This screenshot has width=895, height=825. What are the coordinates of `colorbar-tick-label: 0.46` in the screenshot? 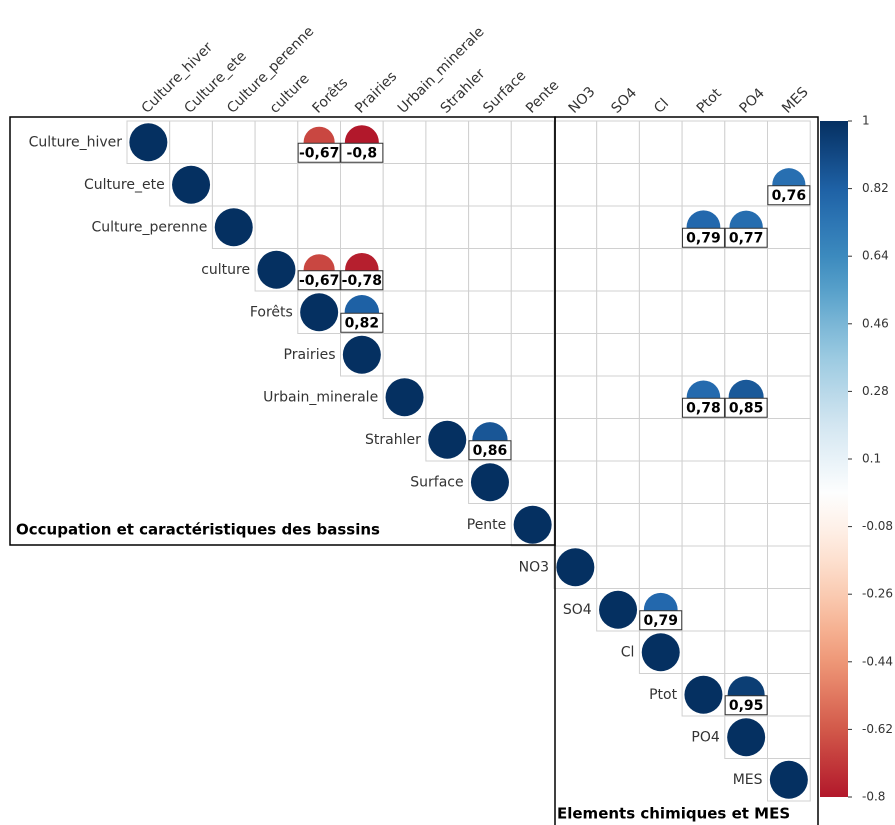 It's located at (875, 323).